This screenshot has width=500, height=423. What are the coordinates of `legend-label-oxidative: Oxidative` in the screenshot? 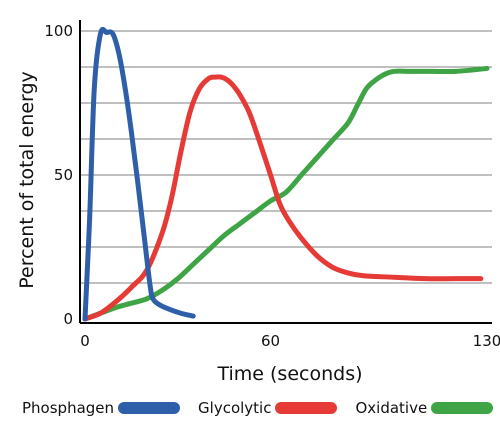 It's located at (391, 408).